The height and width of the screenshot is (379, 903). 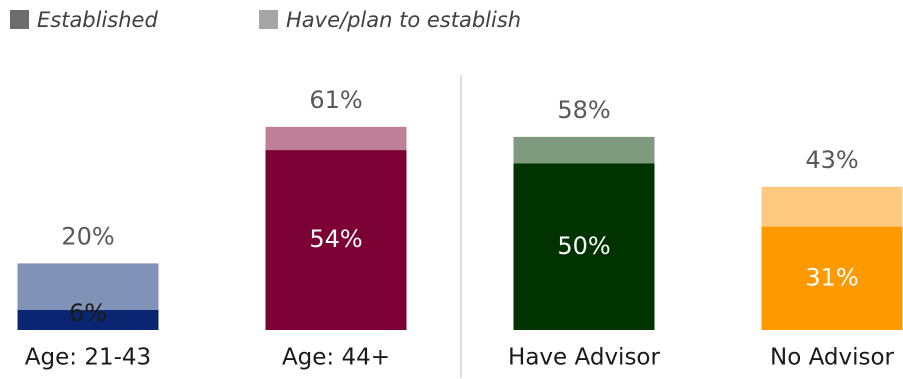 What do you see at coordinates (87, 236) in the screenshot?
I see `value-label: 20%` at bounding box center [87, 236].